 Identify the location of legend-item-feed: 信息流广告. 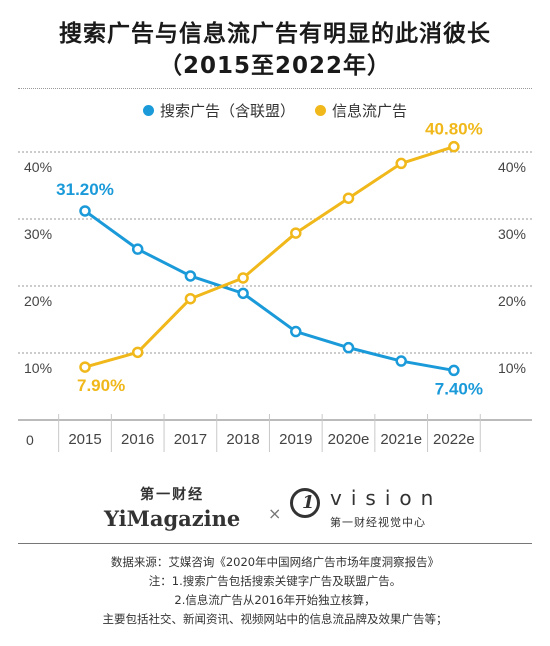
(361, 110).